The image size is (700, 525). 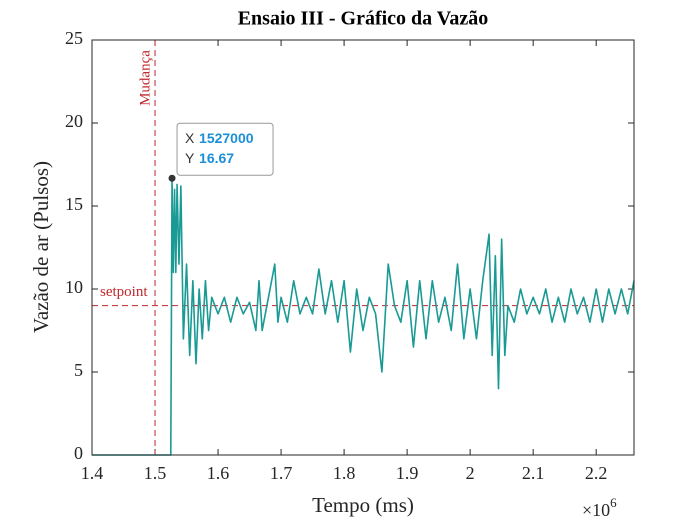 I want to click on datatip-marker, so click(x=172, y=178).